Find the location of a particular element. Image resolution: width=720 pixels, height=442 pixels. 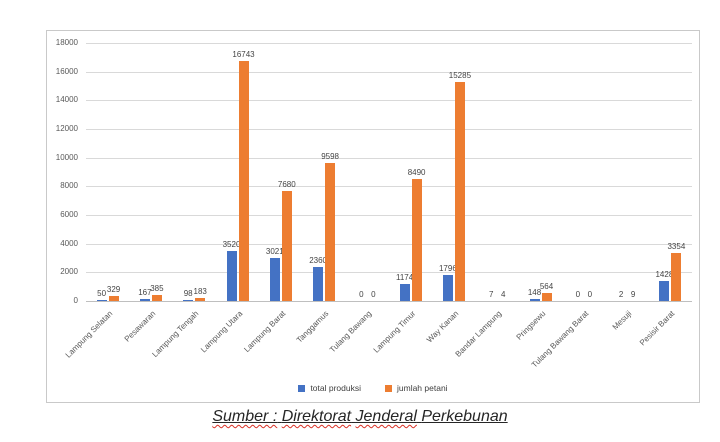

legend-label-jumlah-petani: jumlah petani is located at coordinates (422, 388).